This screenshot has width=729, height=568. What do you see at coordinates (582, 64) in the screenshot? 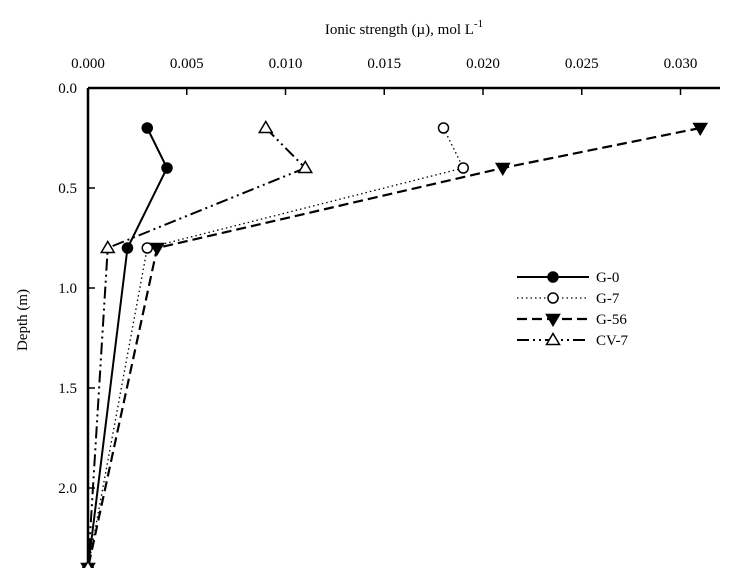
I see `x-tick-label: 0.025` at bounding box center [582, 64].